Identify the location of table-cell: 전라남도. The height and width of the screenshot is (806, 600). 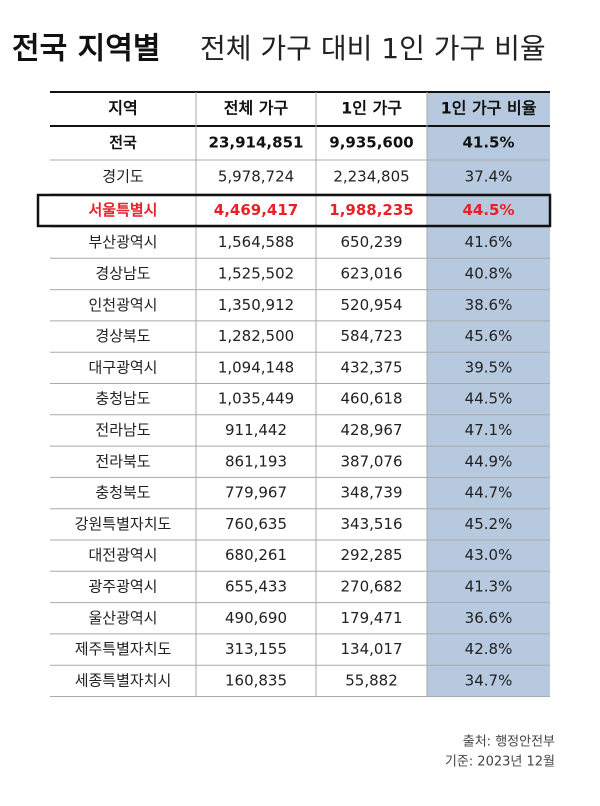
(122, 430).